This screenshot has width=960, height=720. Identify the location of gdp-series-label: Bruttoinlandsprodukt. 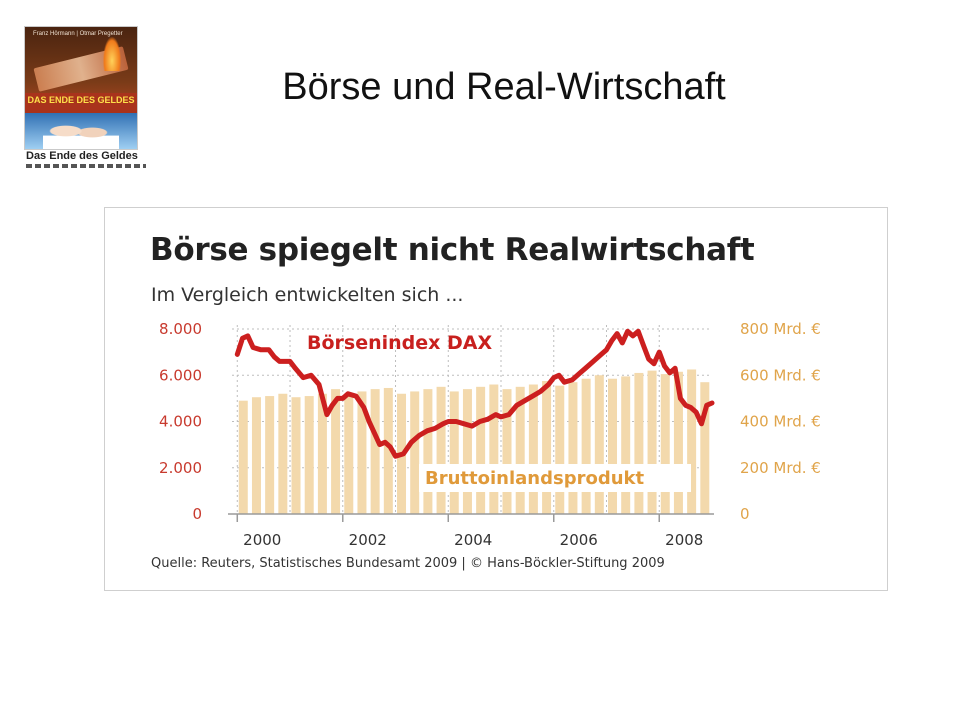
(534, 478).